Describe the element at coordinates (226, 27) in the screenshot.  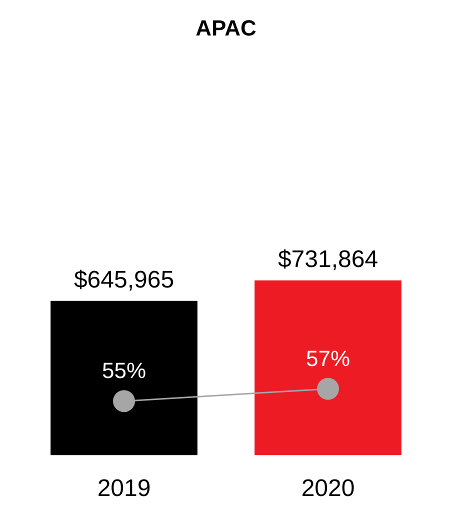
I see `chart-title: APAC` at that location.